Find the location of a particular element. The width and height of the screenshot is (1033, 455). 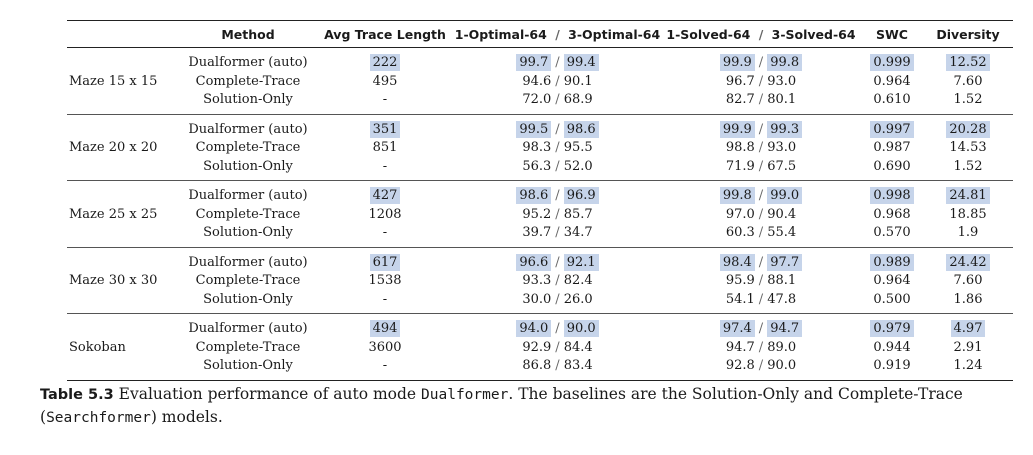

cell-avg-trace-length: 222 is located at coordinates (385, 60).